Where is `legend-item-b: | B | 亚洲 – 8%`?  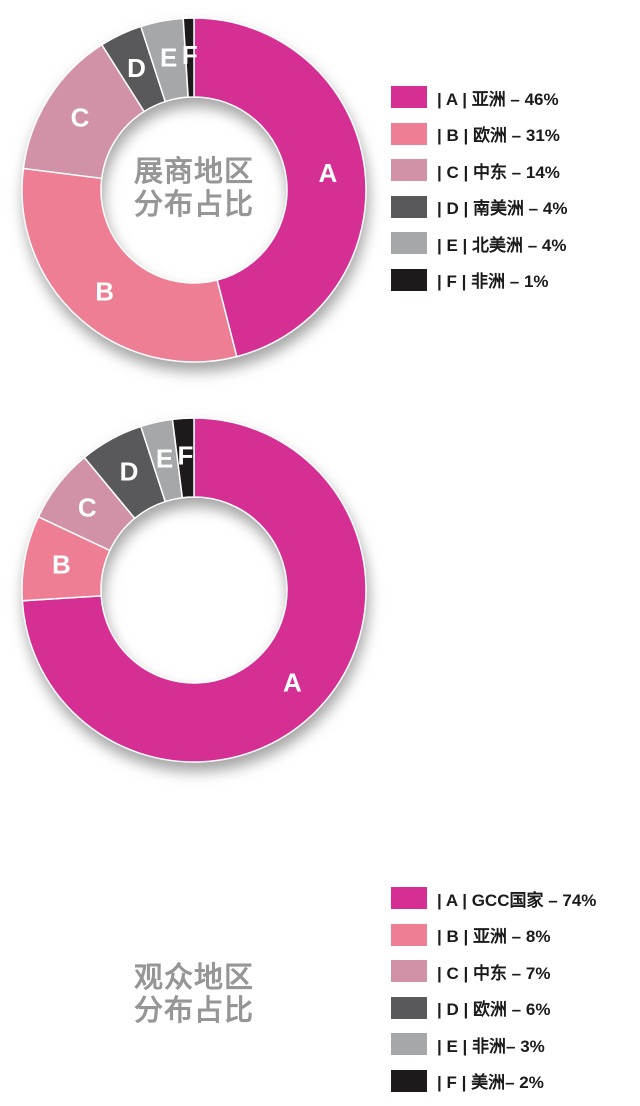 legend-item-b: | B | 亚洲 – 8% is located at coordinates (511, 934).